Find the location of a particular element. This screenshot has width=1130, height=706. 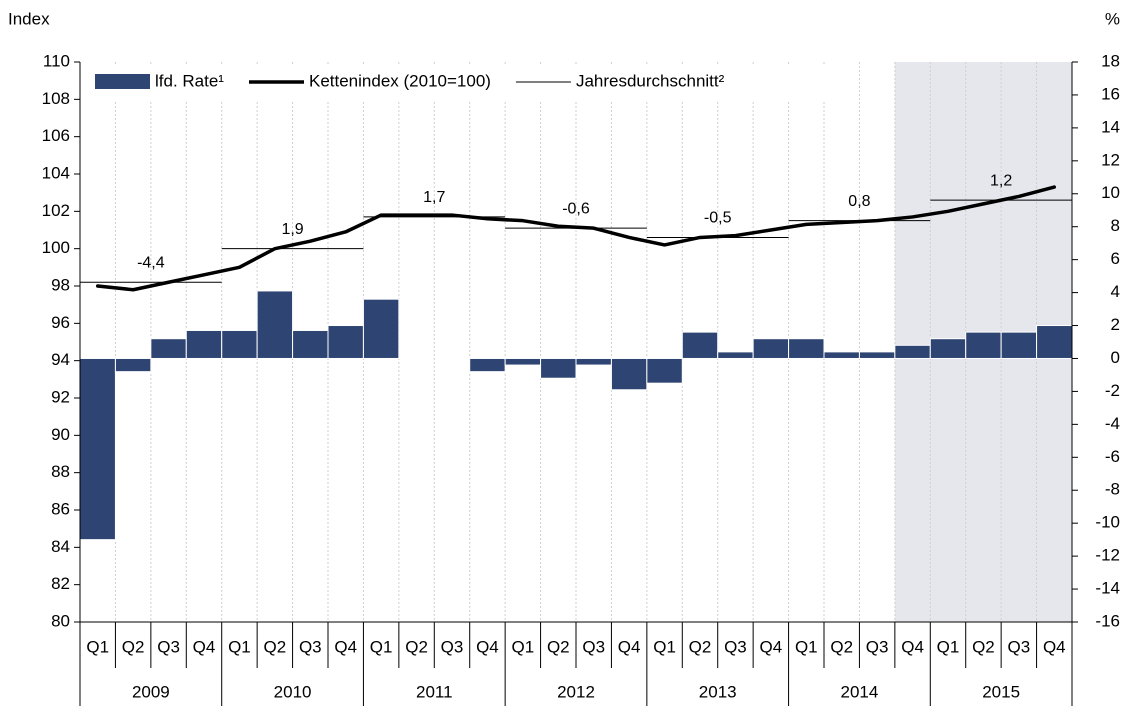

legend-label: Jahresdurchschnitt² is located at coordinates (650, 80).